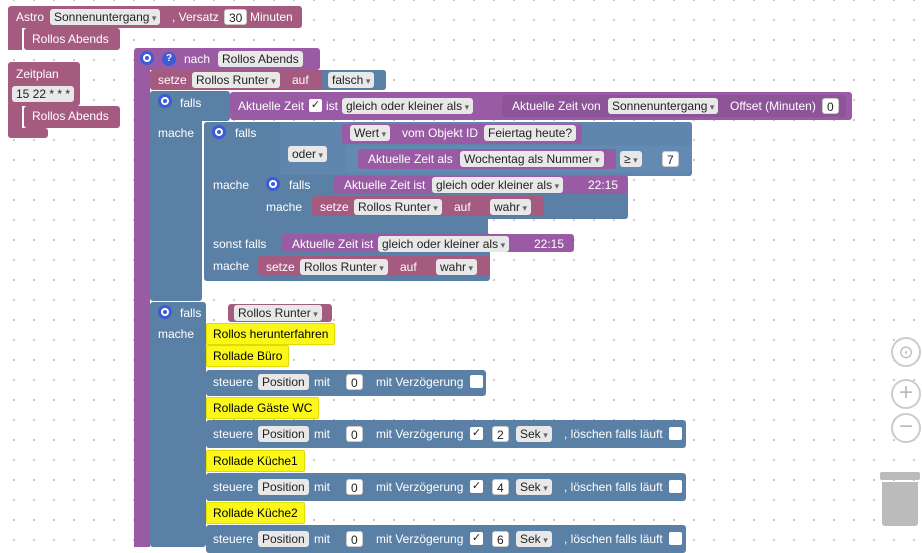 The image size is (922, 553). What do you see at coordinates (315, 105) in the screenshot?
I see `time-checkbox: ✓` at bounding box center [315, 105].